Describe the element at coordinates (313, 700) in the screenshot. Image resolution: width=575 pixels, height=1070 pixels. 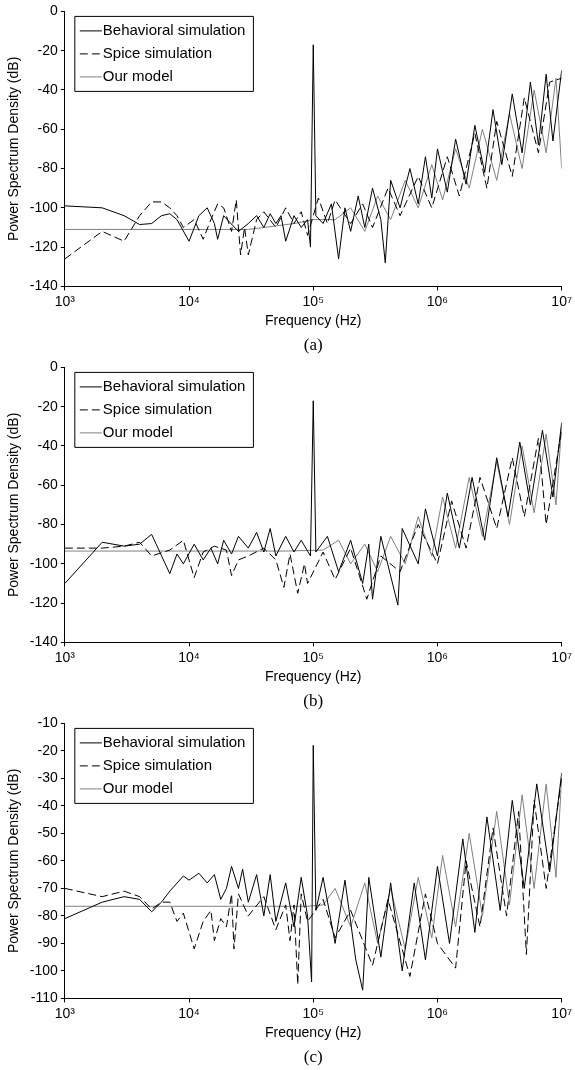
I see `text: (b)` at that location.